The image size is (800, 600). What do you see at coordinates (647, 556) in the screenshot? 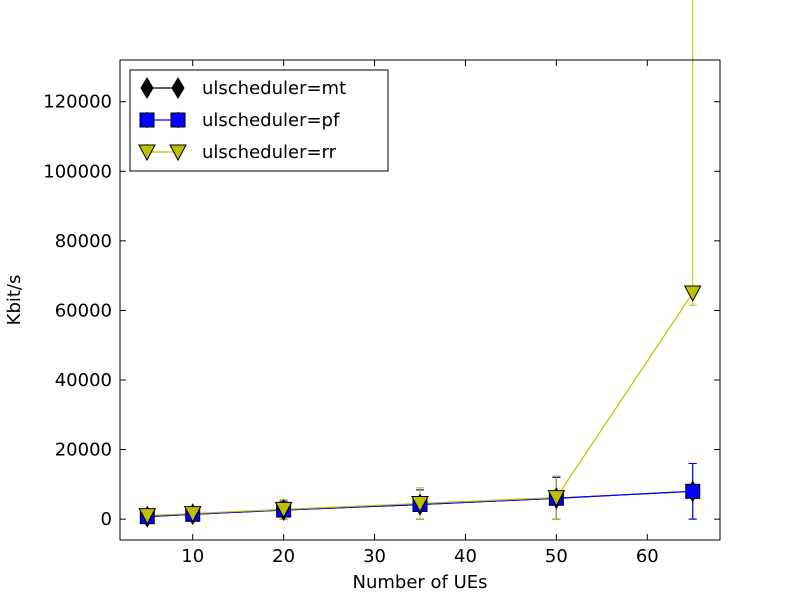
I see `x-tick-label-5: 60` at bounding box center [647, 556].